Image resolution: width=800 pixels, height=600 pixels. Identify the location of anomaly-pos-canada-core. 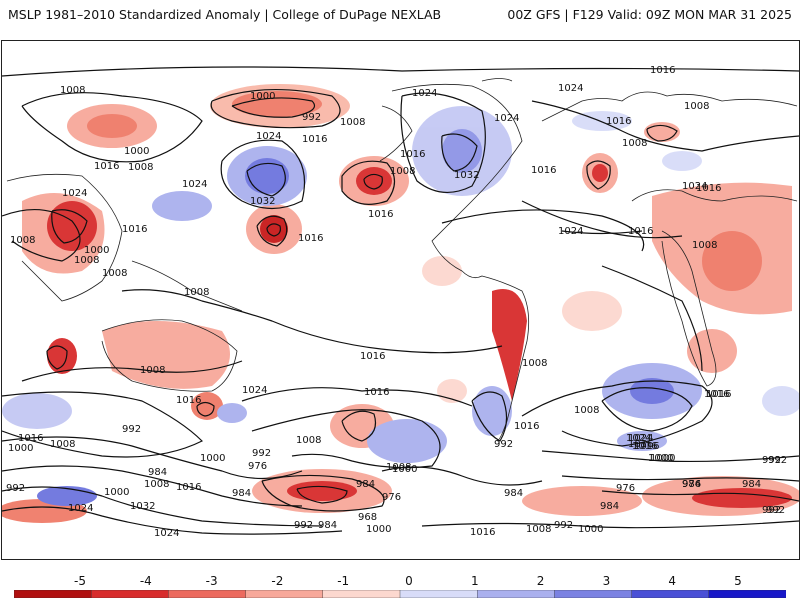
(462, 151).